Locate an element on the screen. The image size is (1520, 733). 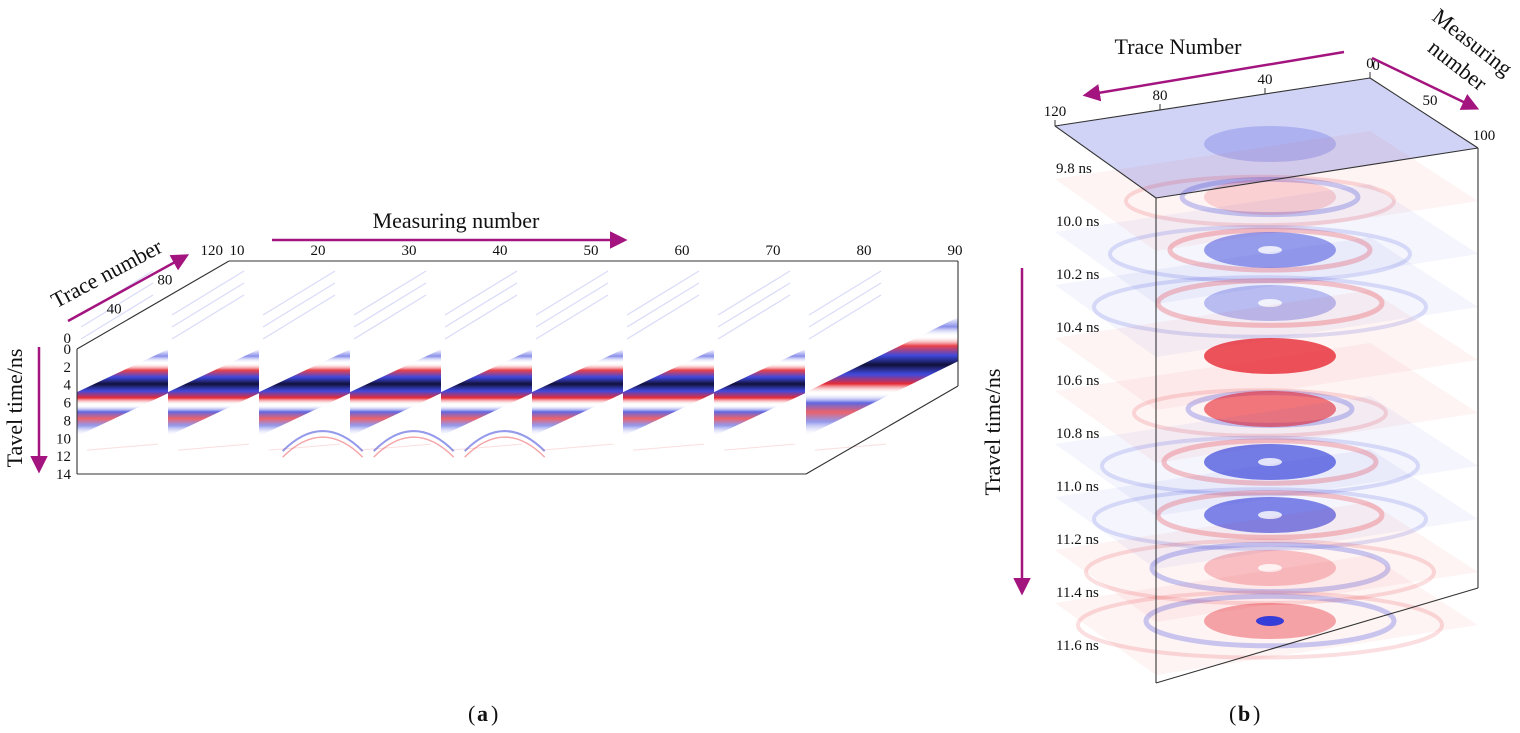
panel-a-frame-edge is located at coordinates (153, 305).